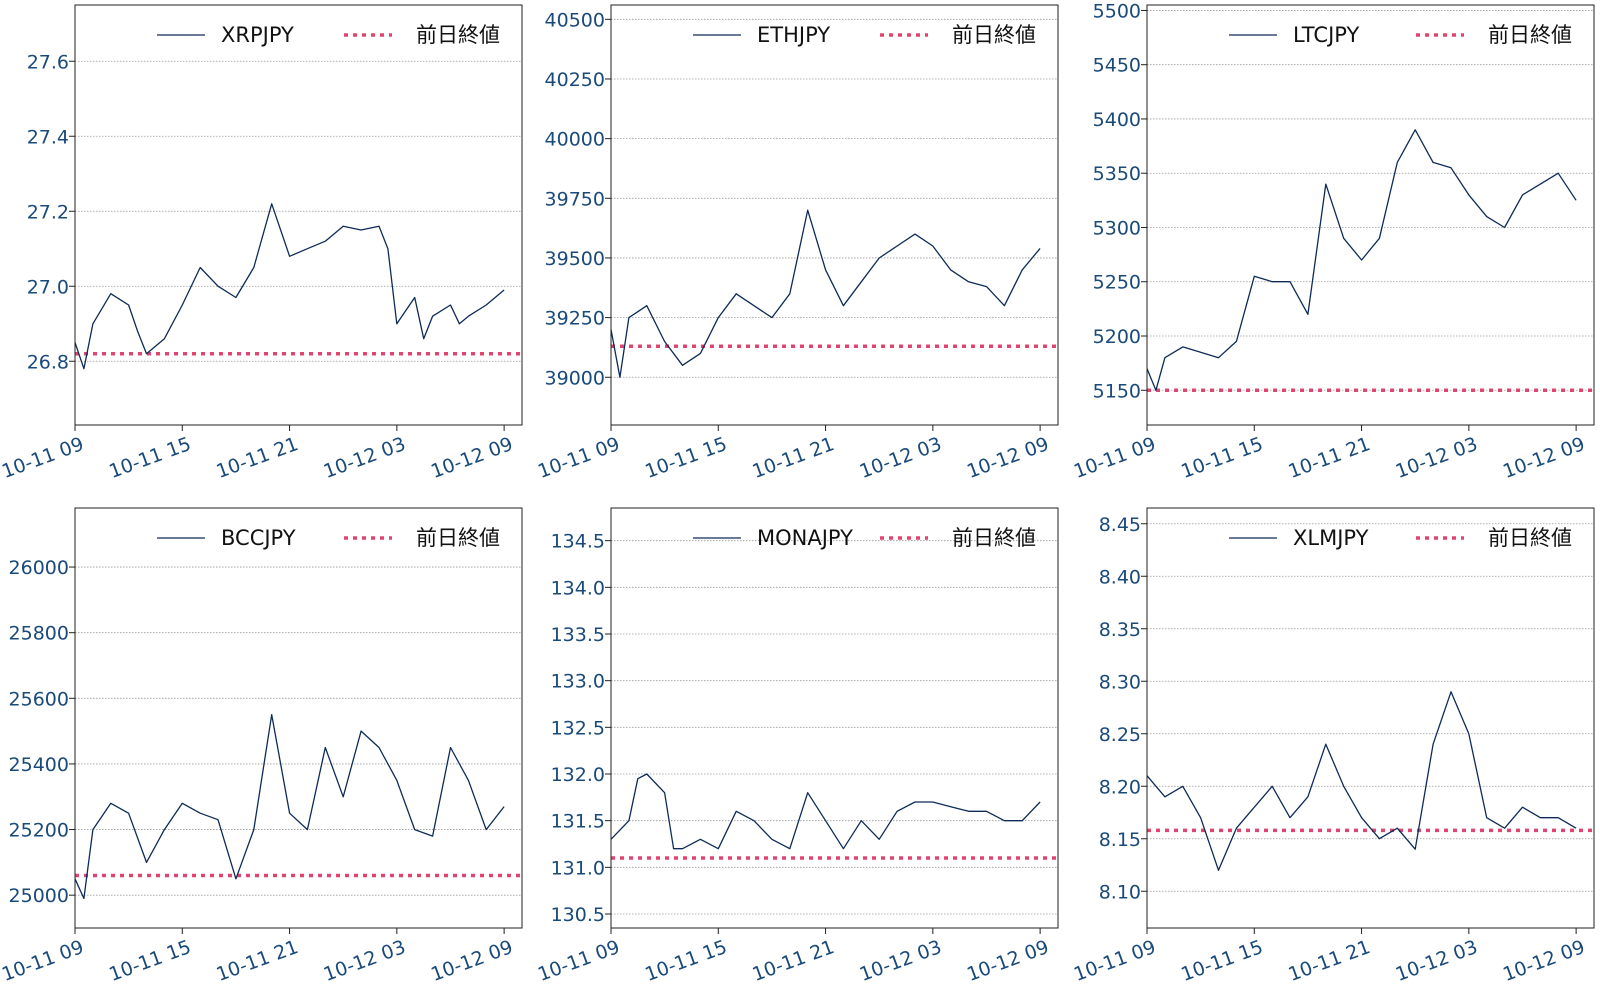  What do you see at coordinates (575, 259) in the screenshot?
I see `y-tick-label: 39500` at bounding box center [575, 259].